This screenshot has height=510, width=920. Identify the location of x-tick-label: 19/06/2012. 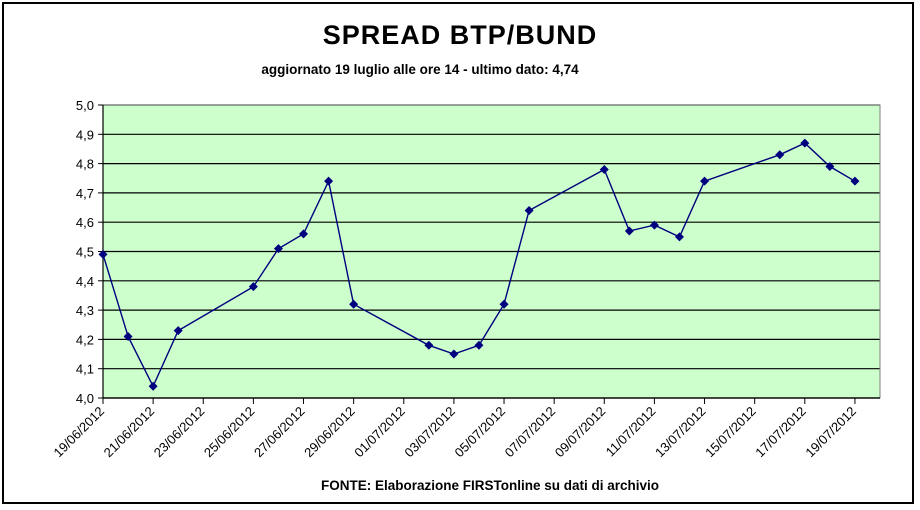
(78, 432).